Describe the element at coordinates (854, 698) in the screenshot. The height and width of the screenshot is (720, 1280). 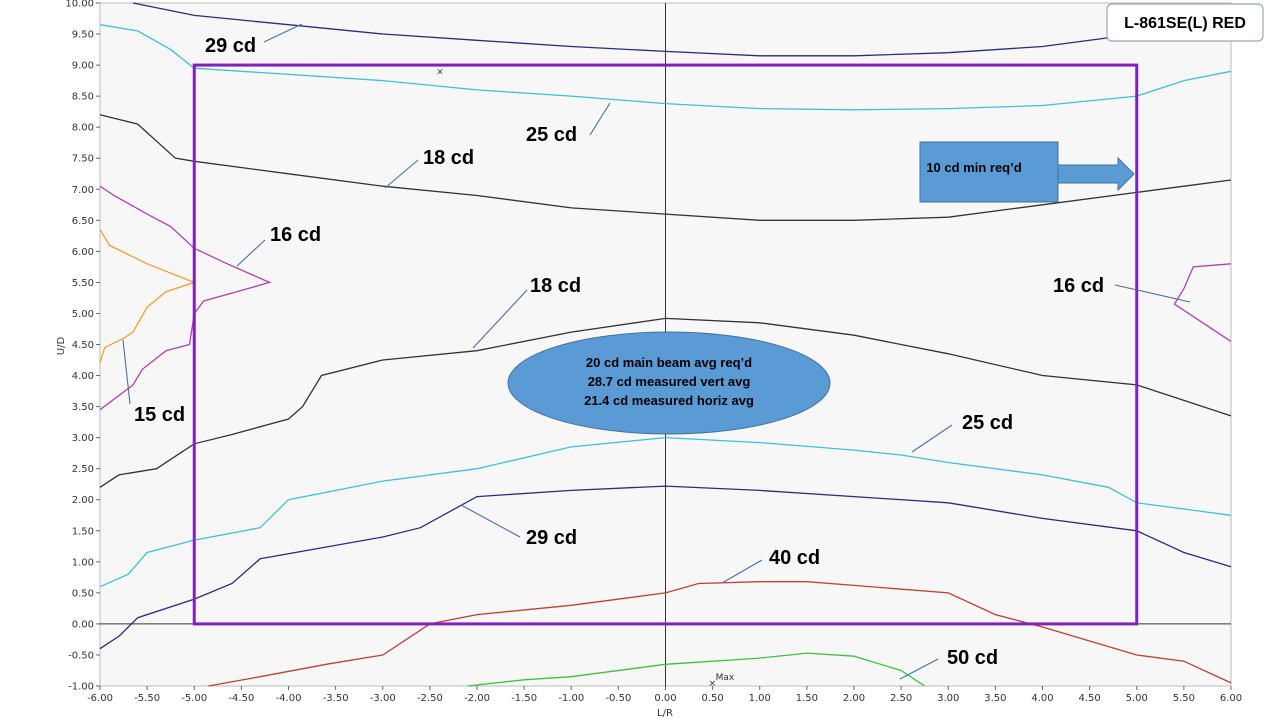
I see `x-tick-label: 2.00` at that location.